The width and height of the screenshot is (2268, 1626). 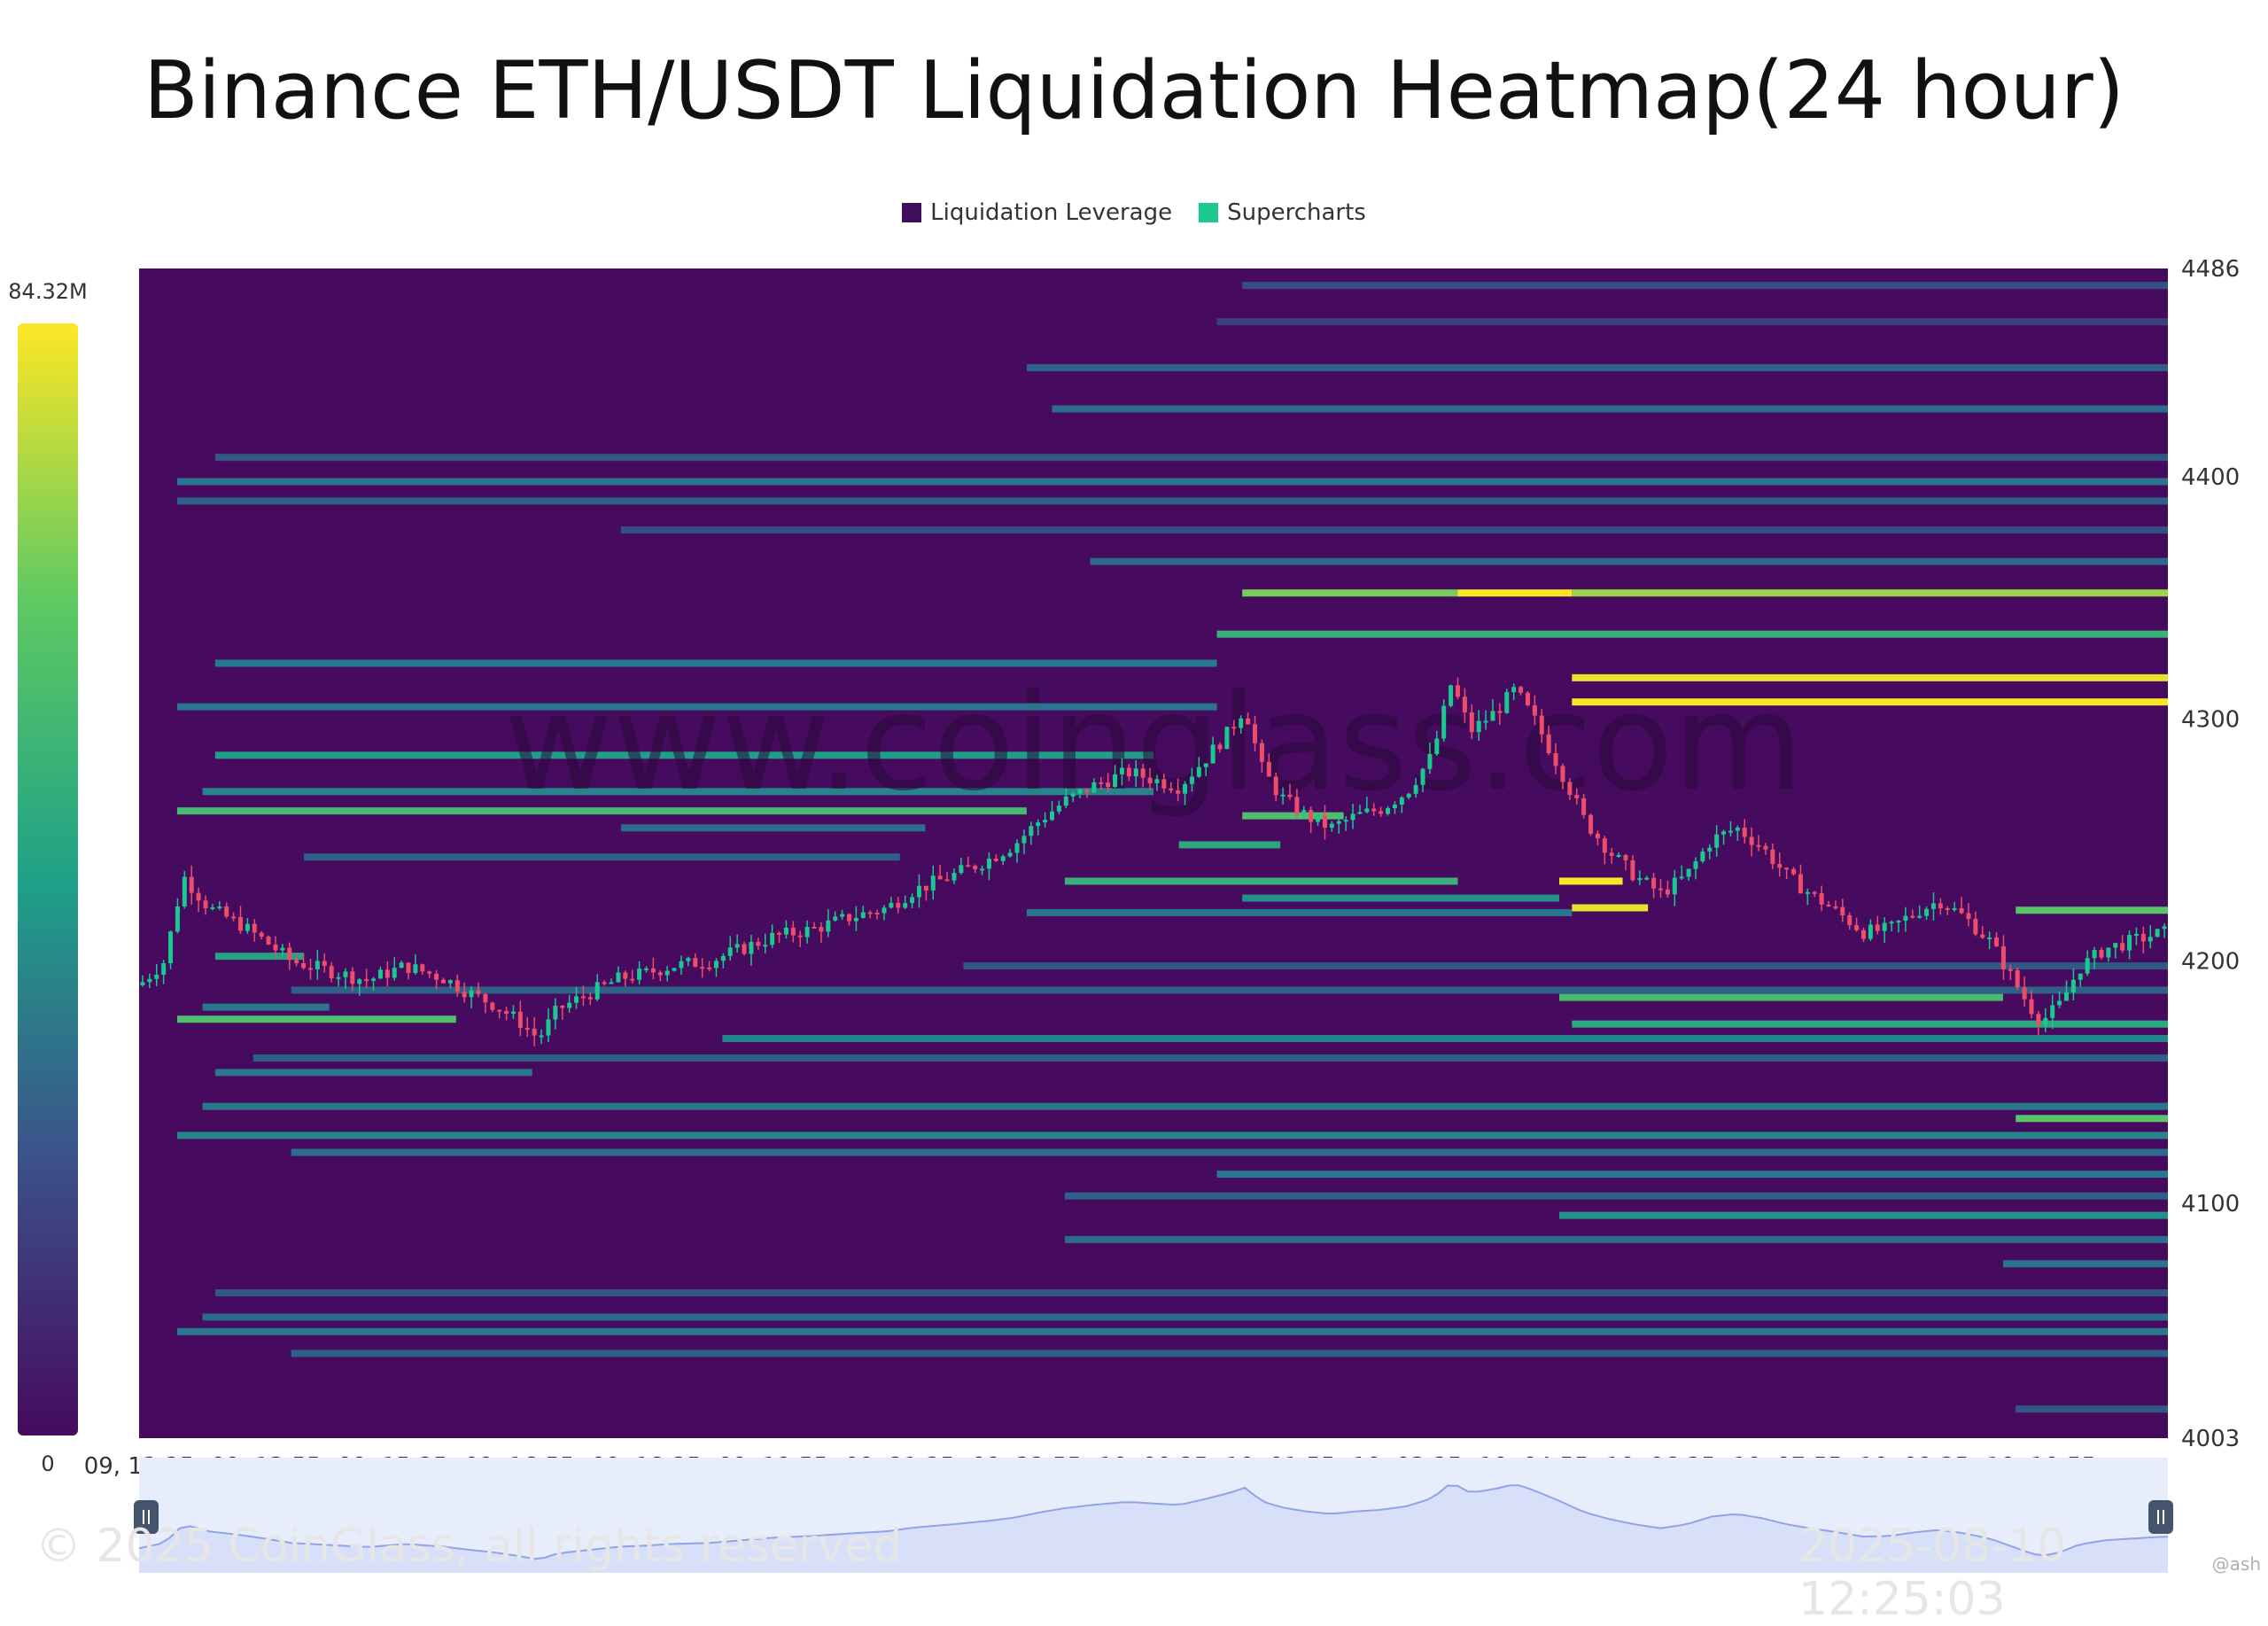 I want to click on legend-item-supercharts: Supercharts, so click(x=1282, y=212).